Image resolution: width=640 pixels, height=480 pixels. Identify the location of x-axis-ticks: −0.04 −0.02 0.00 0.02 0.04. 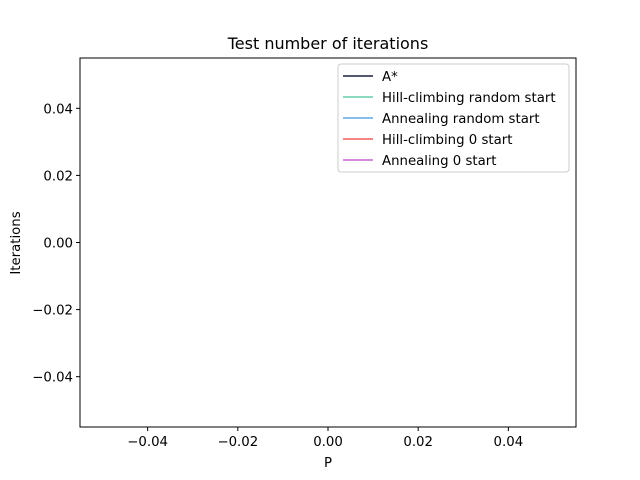
(325, 438).